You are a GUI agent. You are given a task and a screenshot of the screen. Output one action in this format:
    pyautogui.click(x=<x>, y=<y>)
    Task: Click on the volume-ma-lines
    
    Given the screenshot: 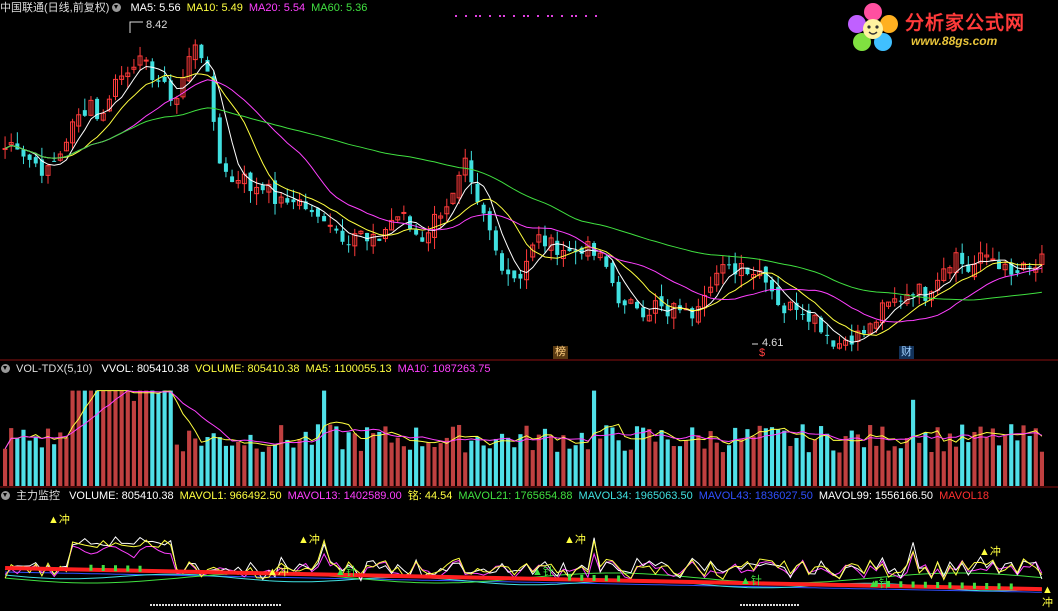 What is the action you would take?
    pyautogui.click(x=523, y=420)
    